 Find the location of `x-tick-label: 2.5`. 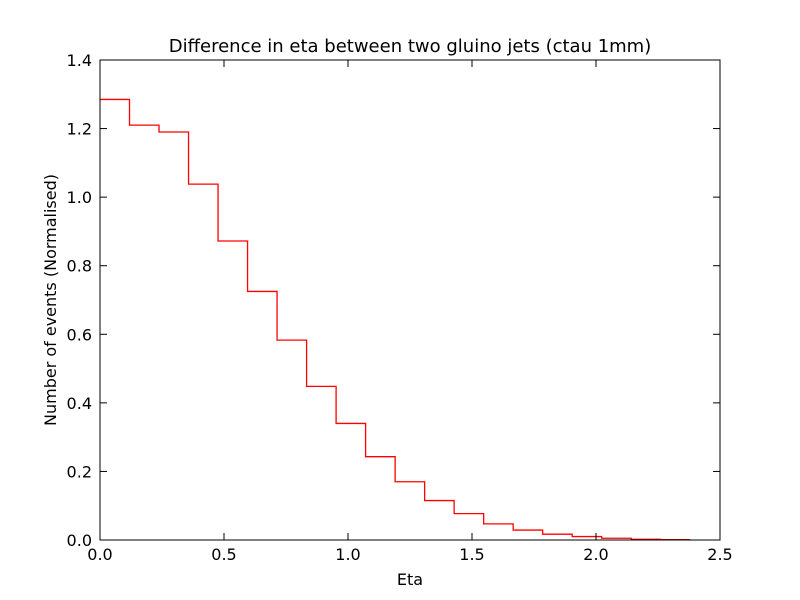

x-tick-label: 2.5 is located at coordinates (719, 554).